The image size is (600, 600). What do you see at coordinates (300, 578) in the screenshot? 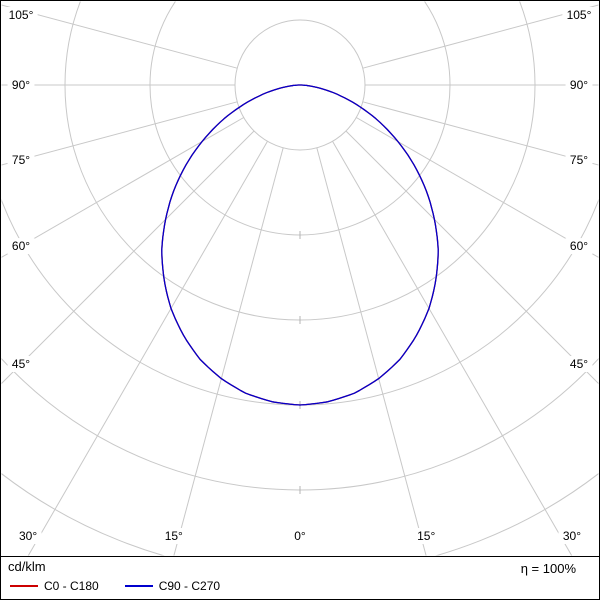
I see `legend: cd/klm η = 100% C0 - C180 C90 - C270` at bounding box center [300, 578].